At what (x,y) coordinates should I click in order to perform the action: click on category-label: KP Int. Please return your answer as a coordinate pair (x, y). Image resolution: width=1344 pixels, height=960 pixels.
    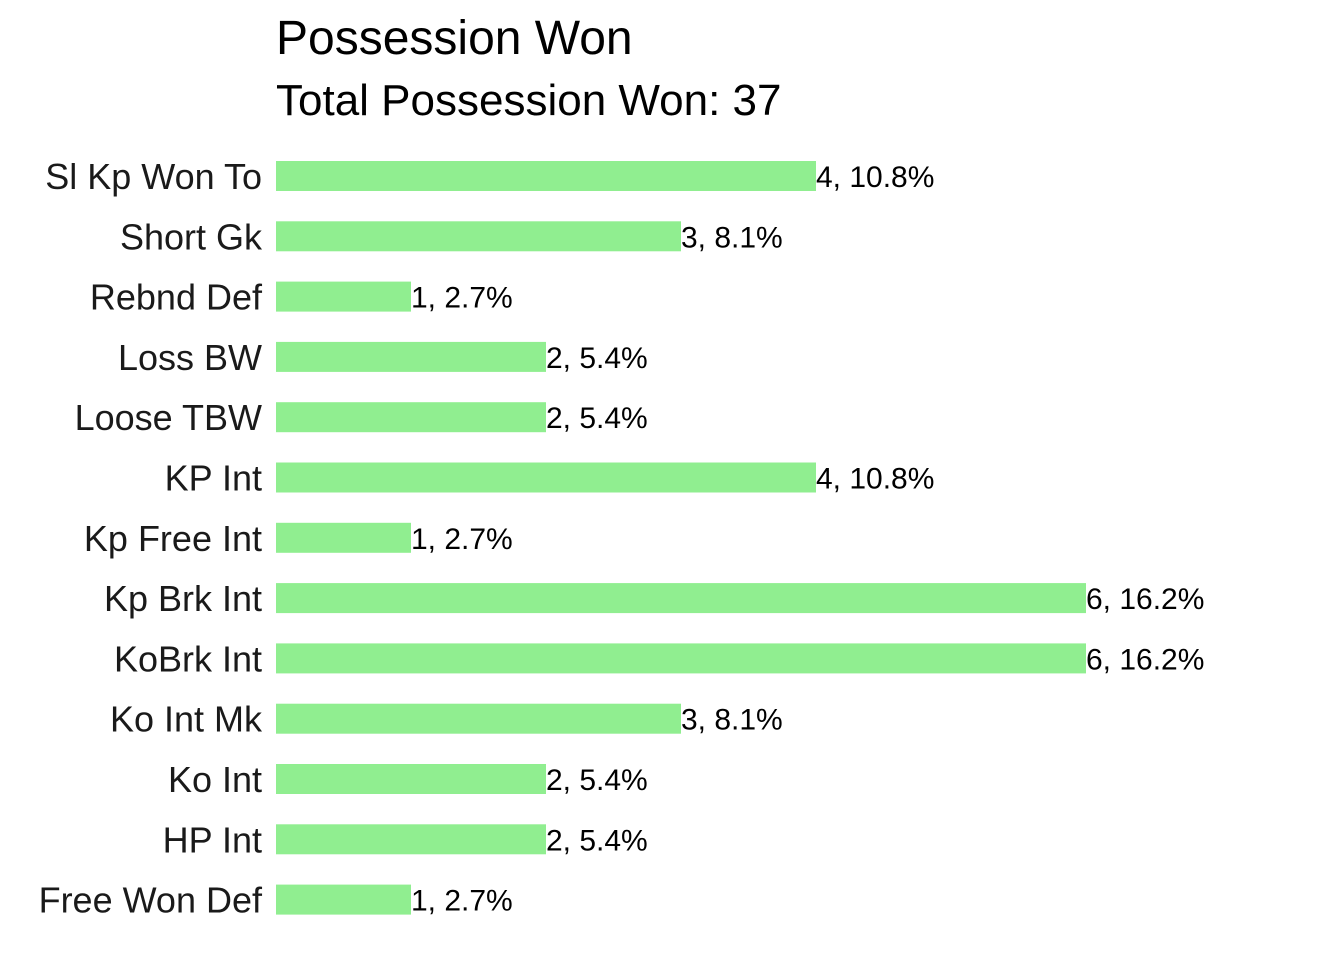
    Looking at the image, I should click on (213, 478).